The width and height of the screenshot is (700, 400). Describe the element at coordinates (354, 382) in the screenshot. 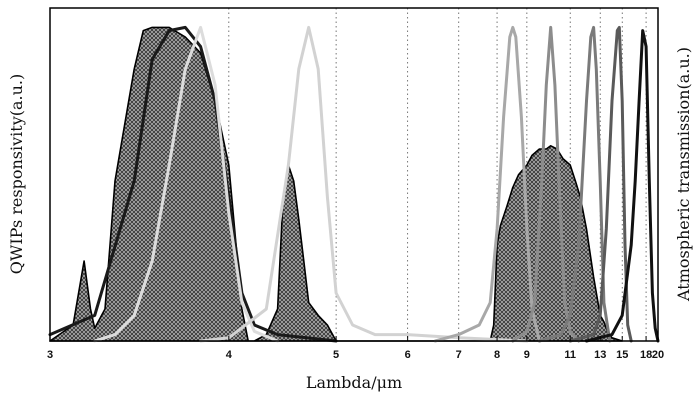

I see `x-axis-title: Lambda/μm` at that location.